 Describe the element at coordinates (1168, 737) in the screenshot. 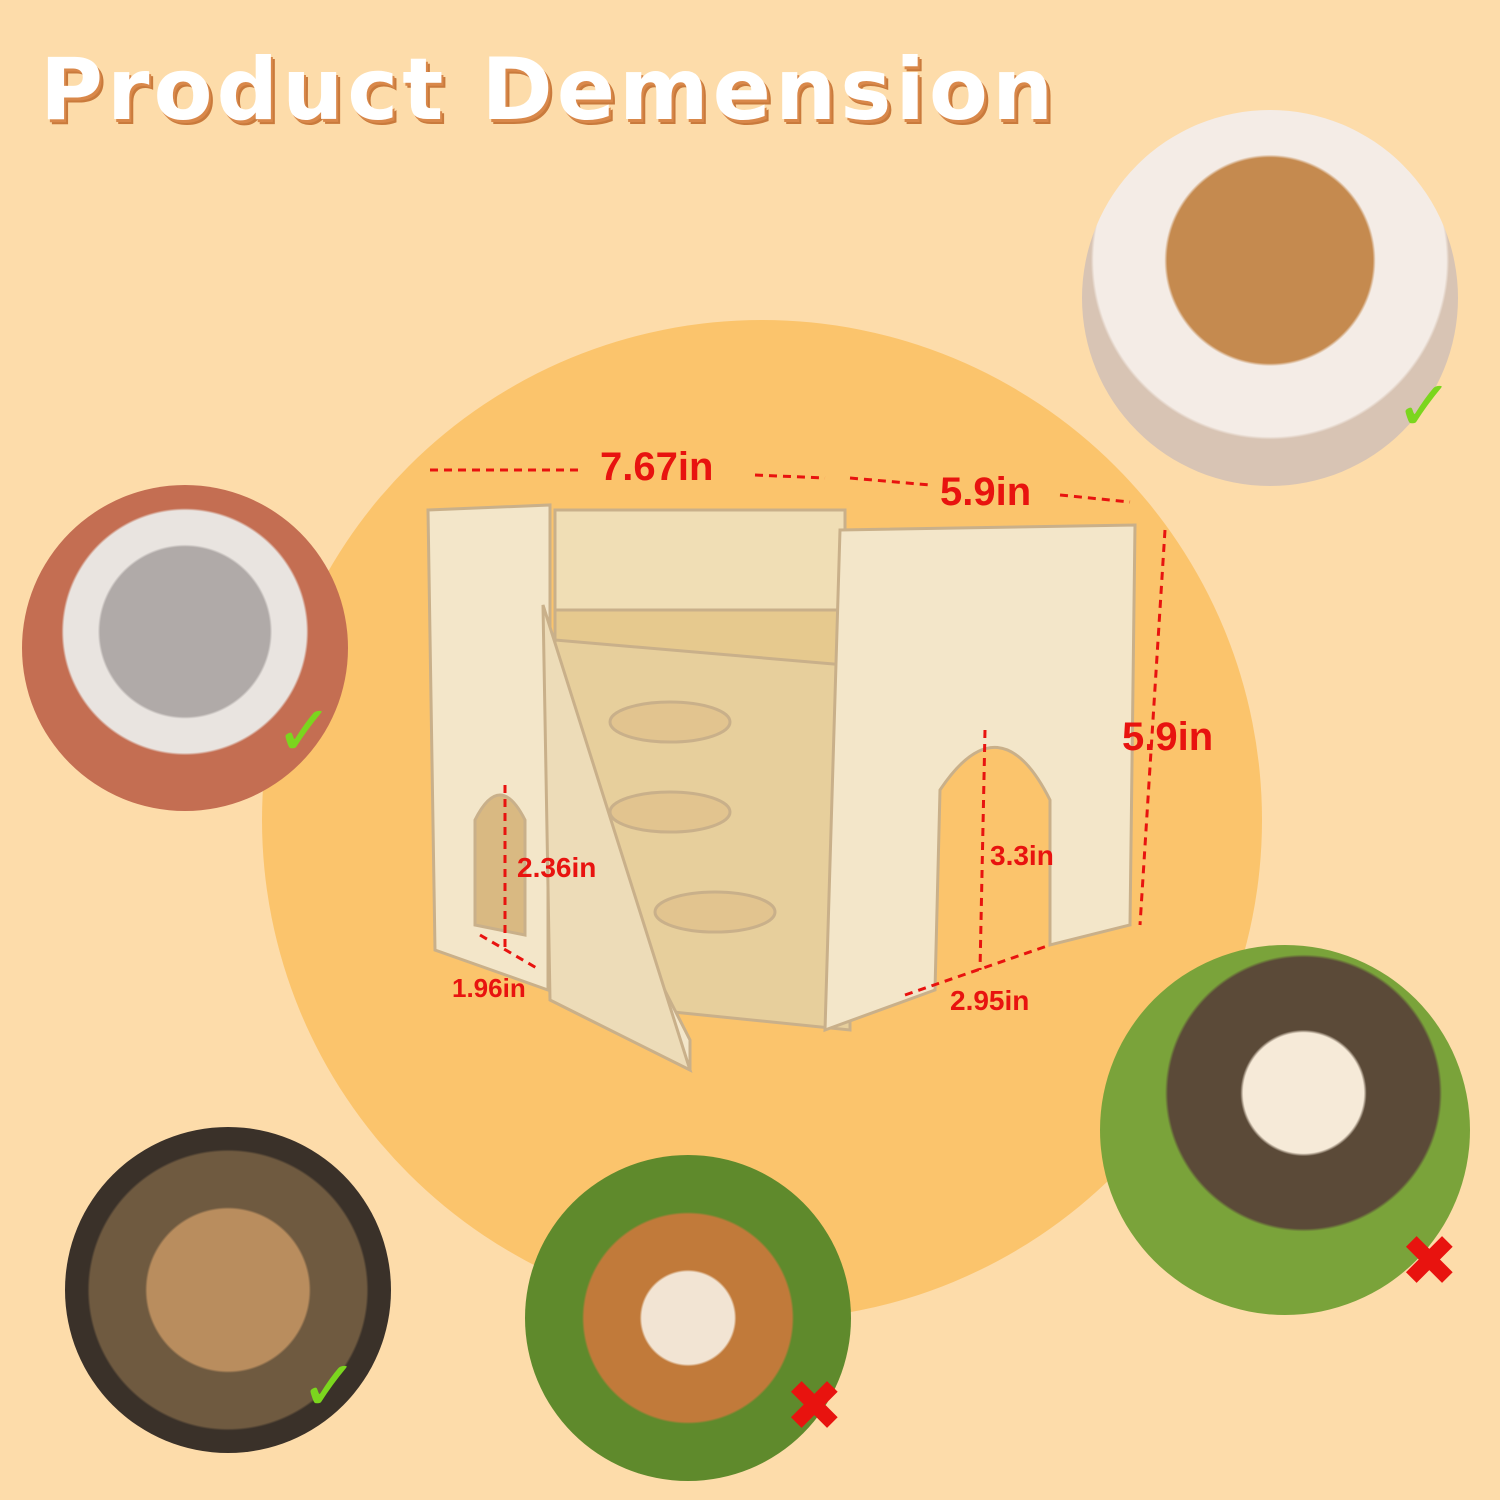

I see `height-label: 5.9in` at that location.